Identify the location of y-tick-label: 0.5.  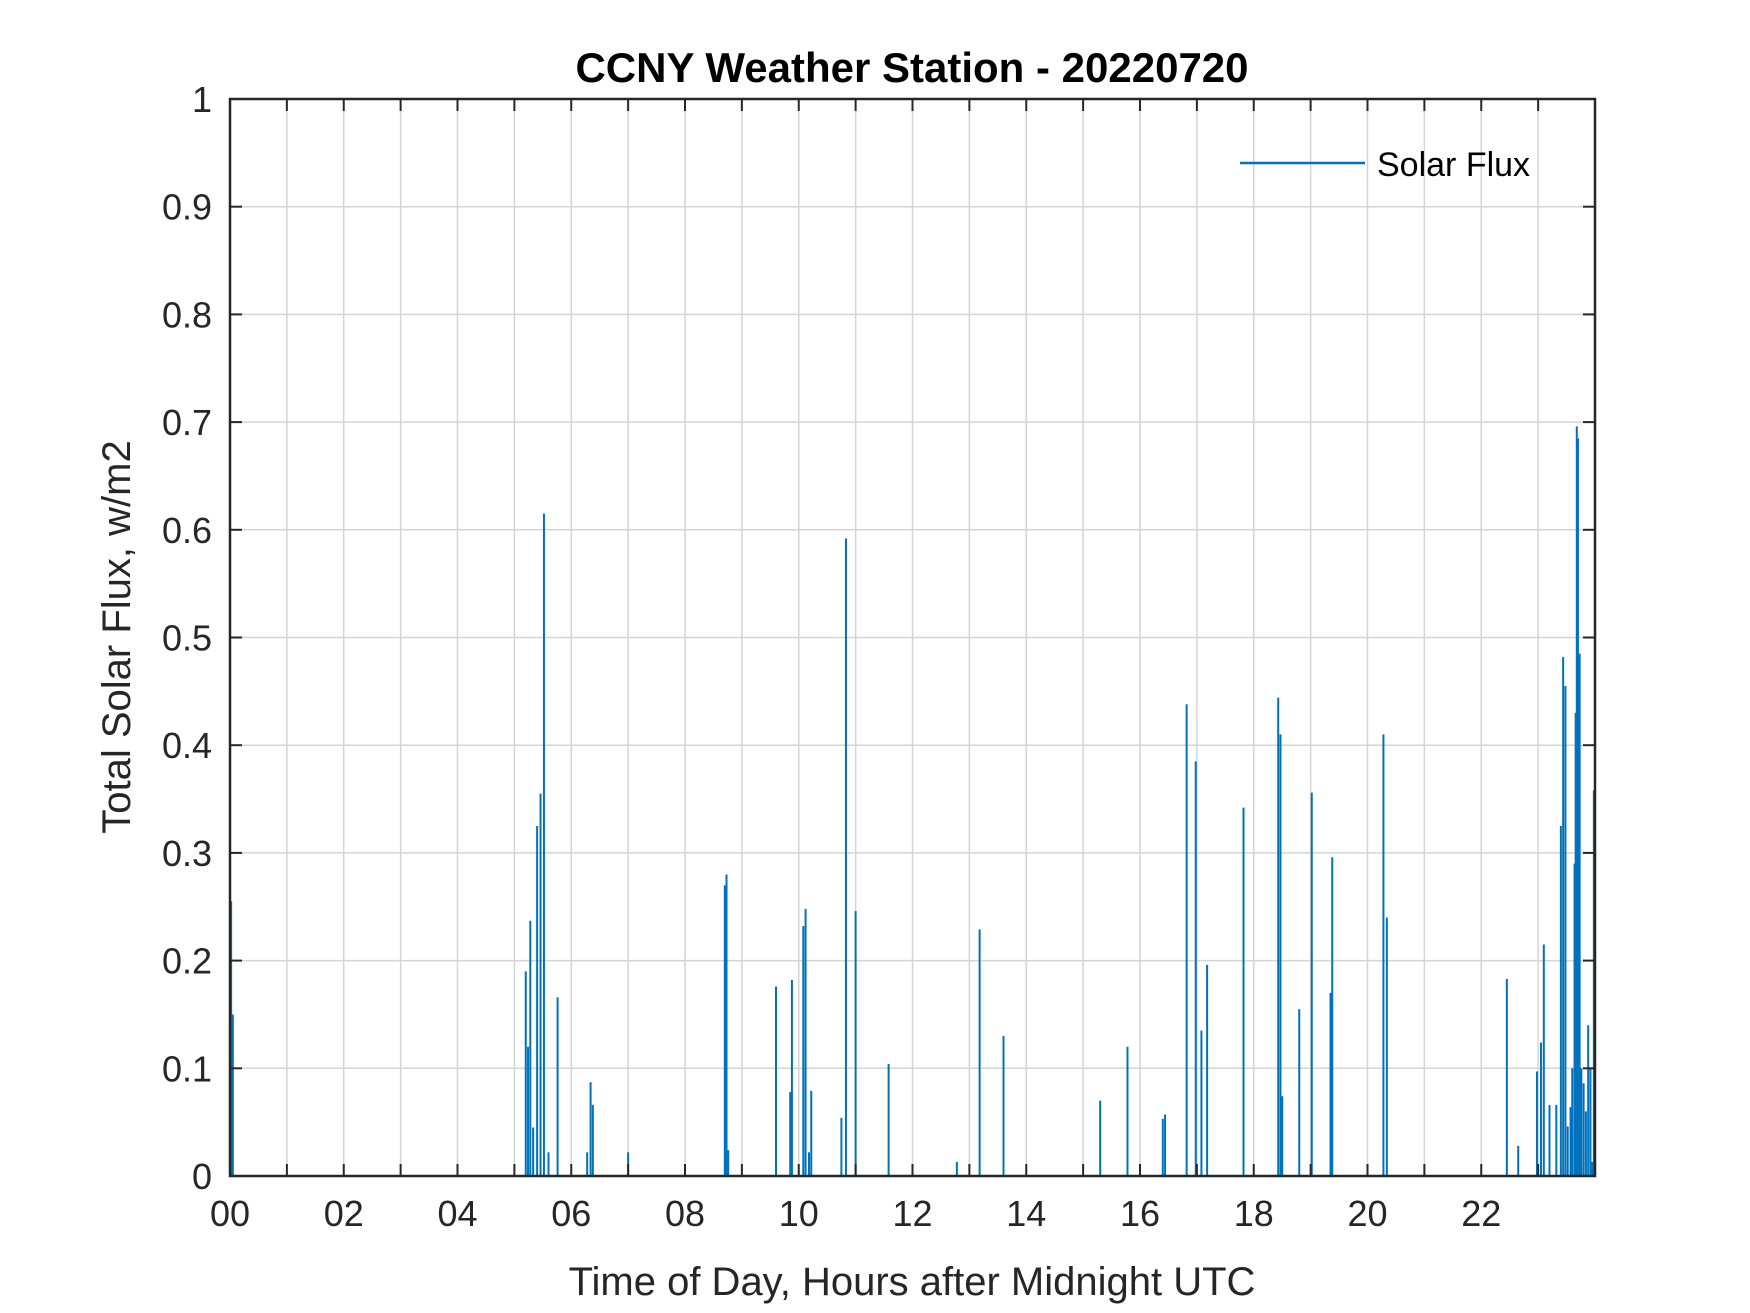
(187, 638).